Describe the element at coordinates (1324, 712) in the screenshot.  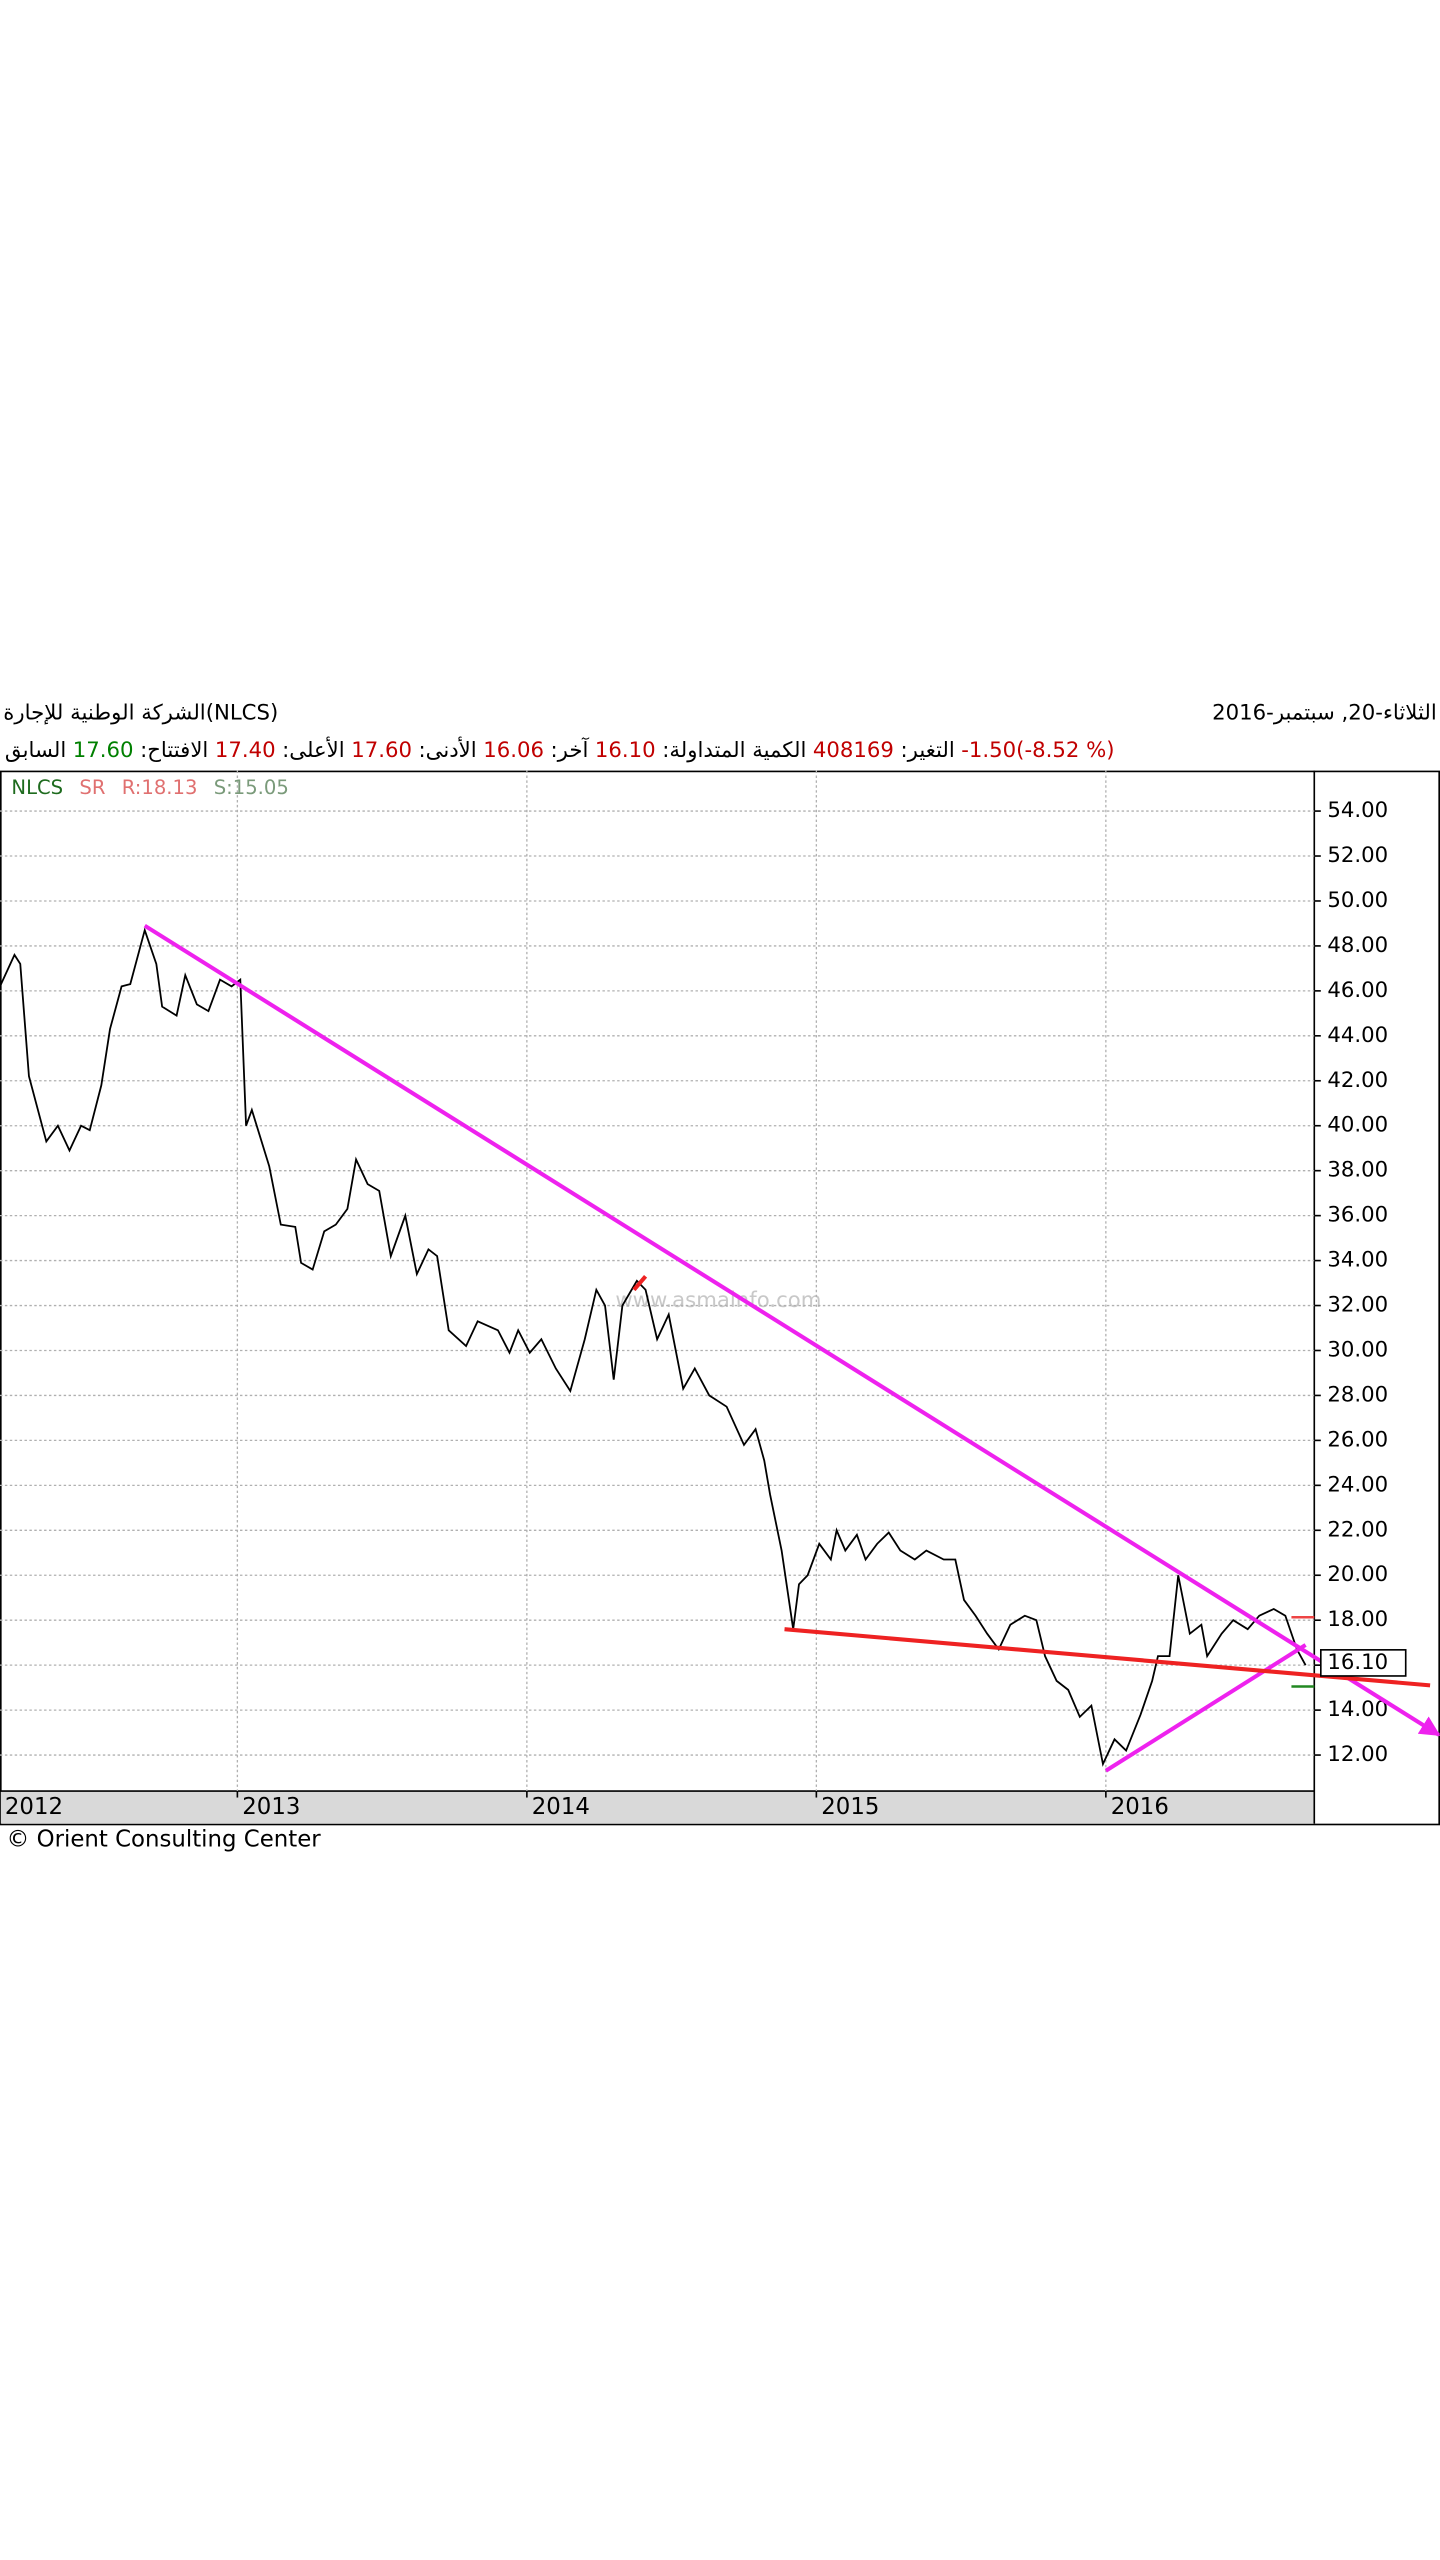
I see `date: الثلاثاء-20, سبتمبر-2016` at that location.